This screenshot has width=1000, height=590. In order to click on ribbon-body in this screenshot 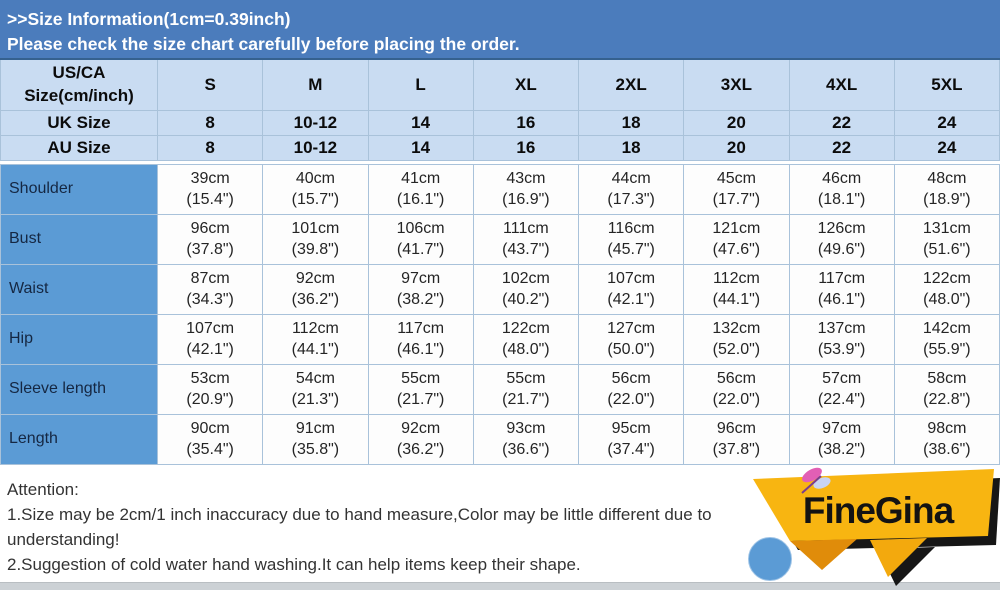, I will do `click(873, 505)`.